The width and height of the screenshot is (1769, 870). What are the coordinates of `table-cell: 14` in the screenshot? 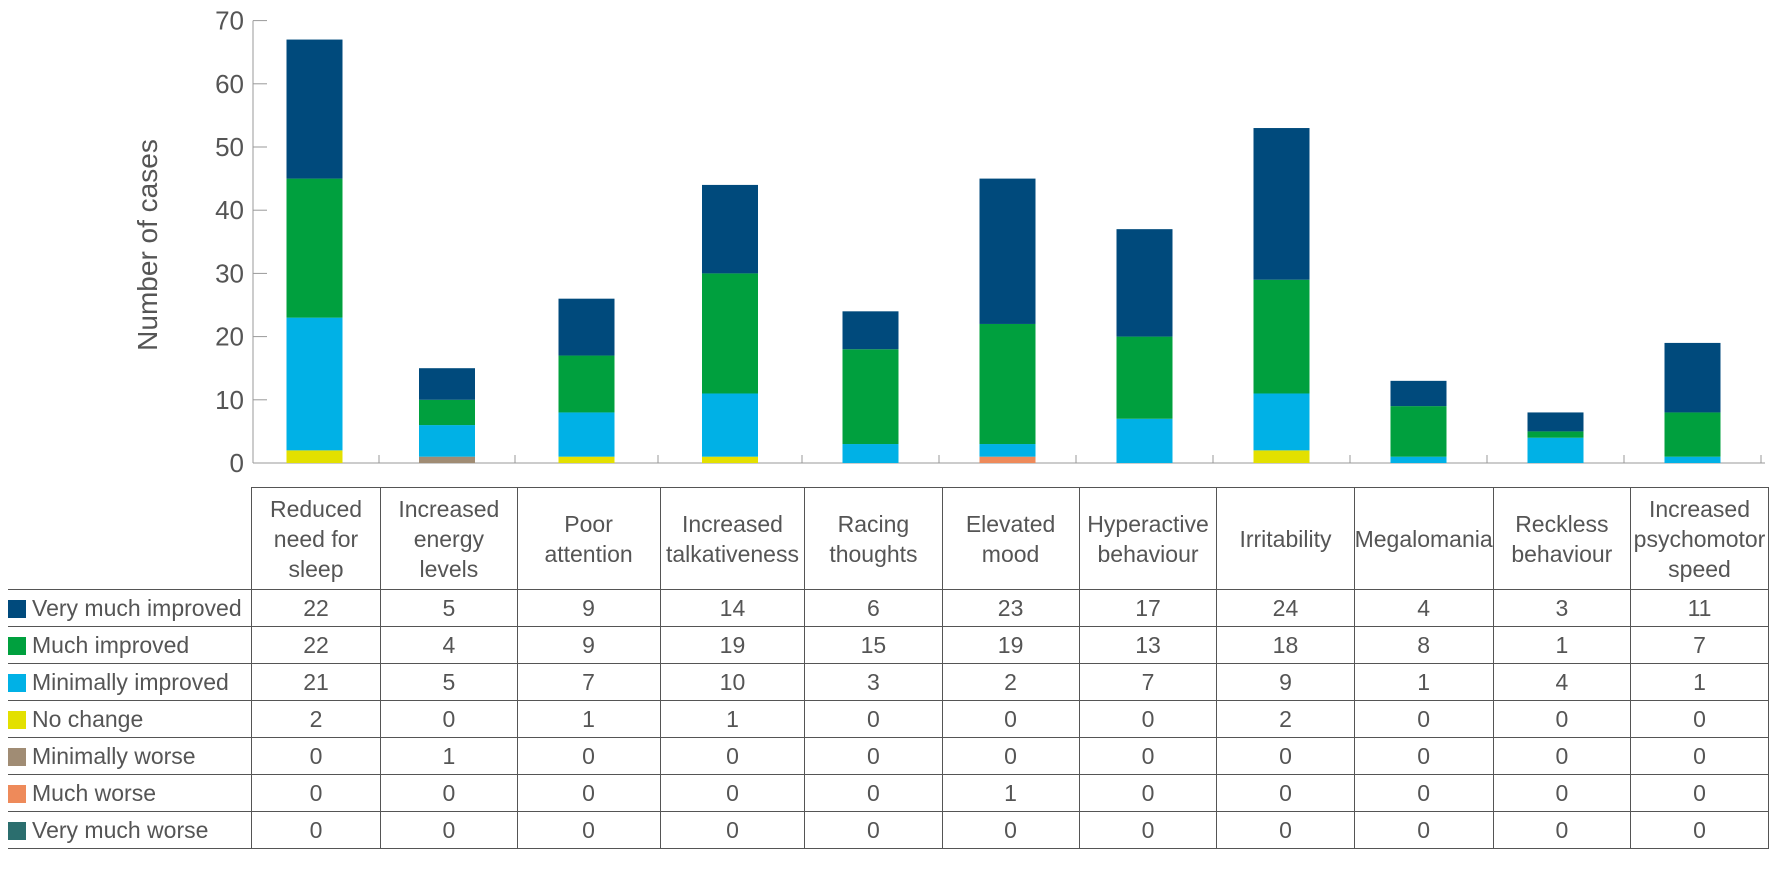 It's located at (732, 608).